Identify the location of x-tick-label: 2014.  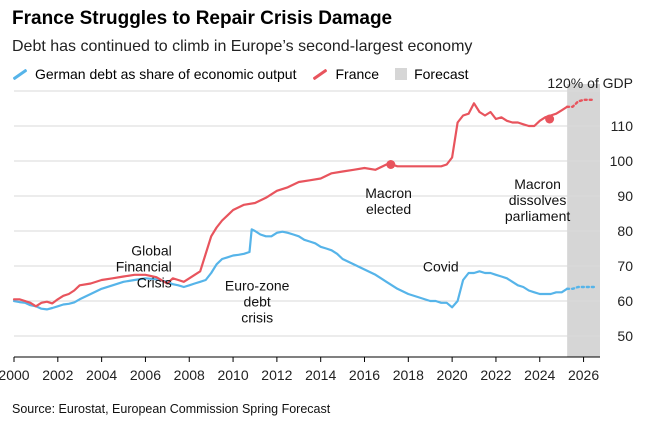
(320, 375).